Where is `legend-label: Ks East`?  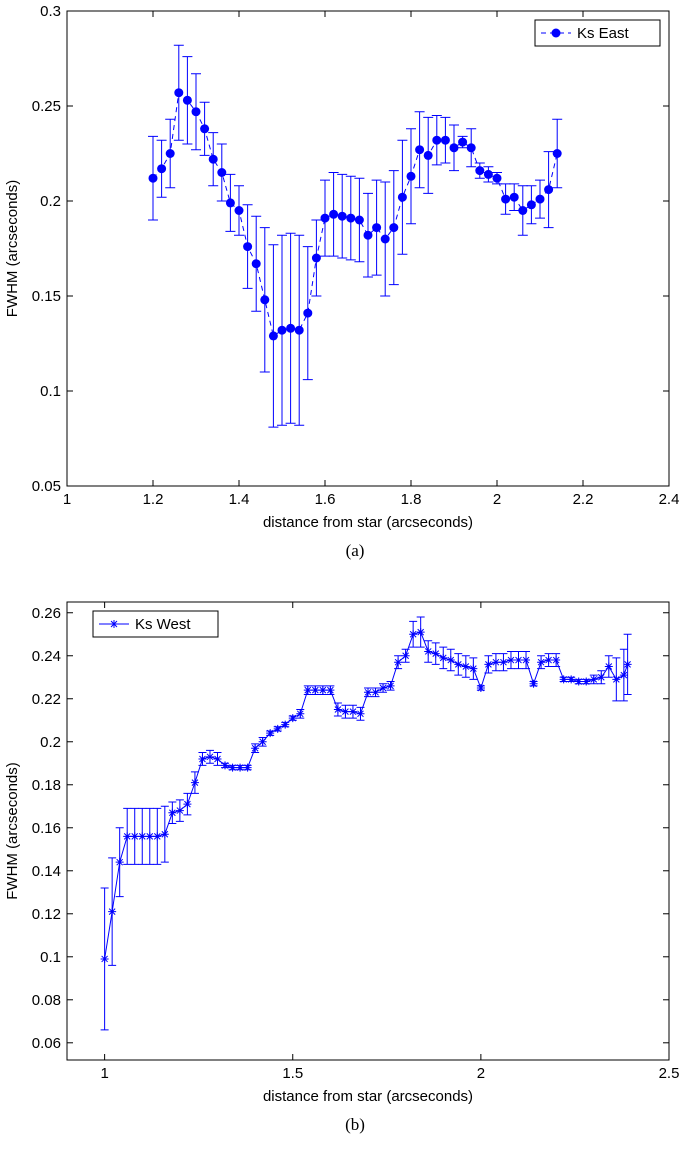 legend-label: Ks East is located at coordinates (603, 33).